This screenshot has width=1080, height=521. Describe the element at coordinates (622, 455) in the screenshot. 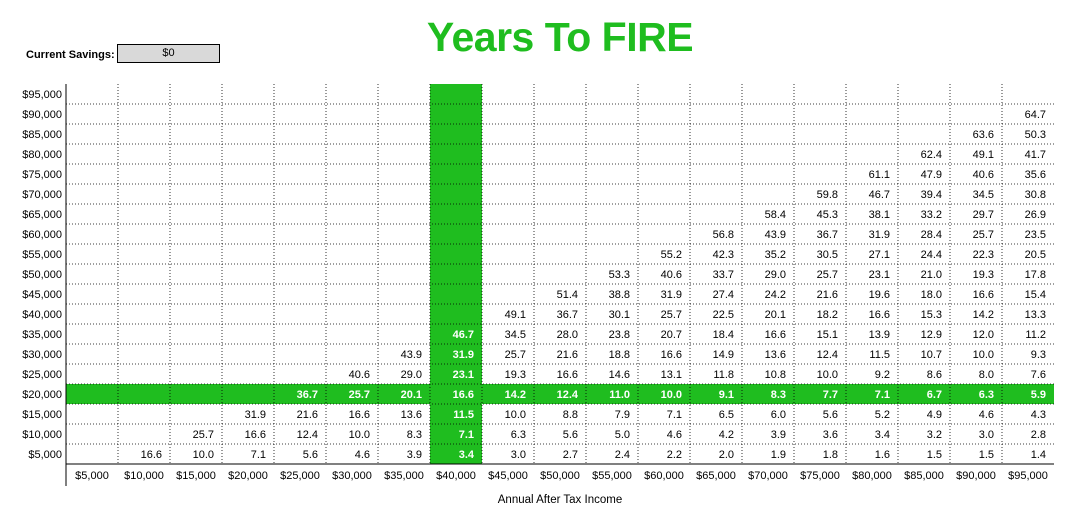

I see `cell-value: 2.4` at that location.